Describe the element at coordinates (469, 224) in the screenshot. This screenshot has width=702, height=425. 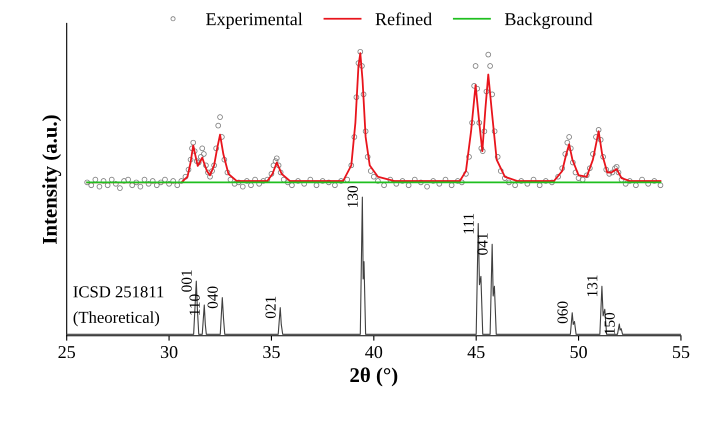
I see `annotation: 111` at that location.